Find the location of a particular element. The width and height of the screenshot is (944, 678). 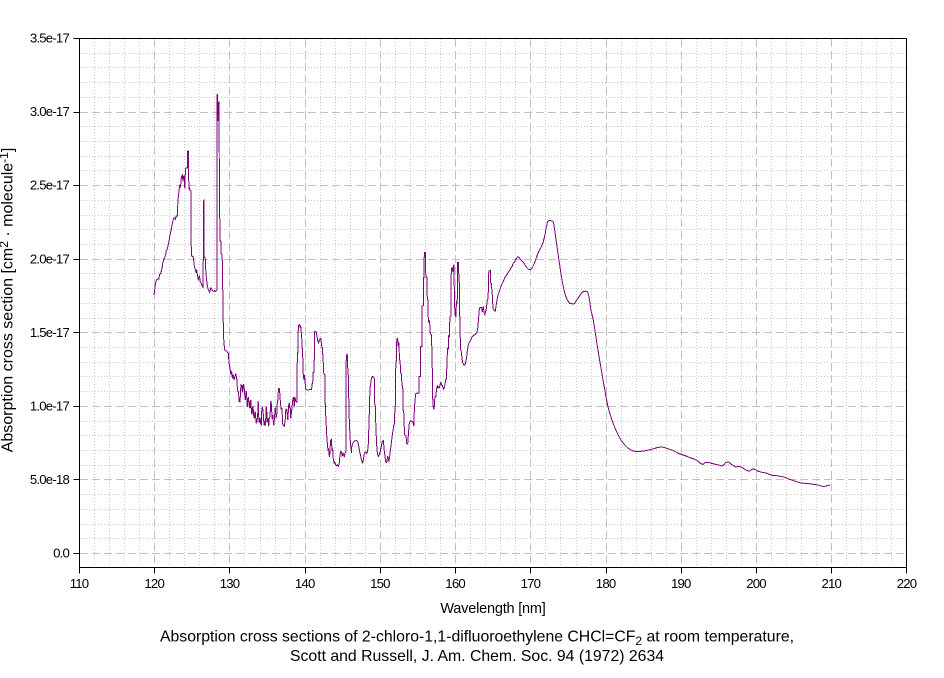

svg-text: 2.0e-17 is located at coordinates (50, 258).